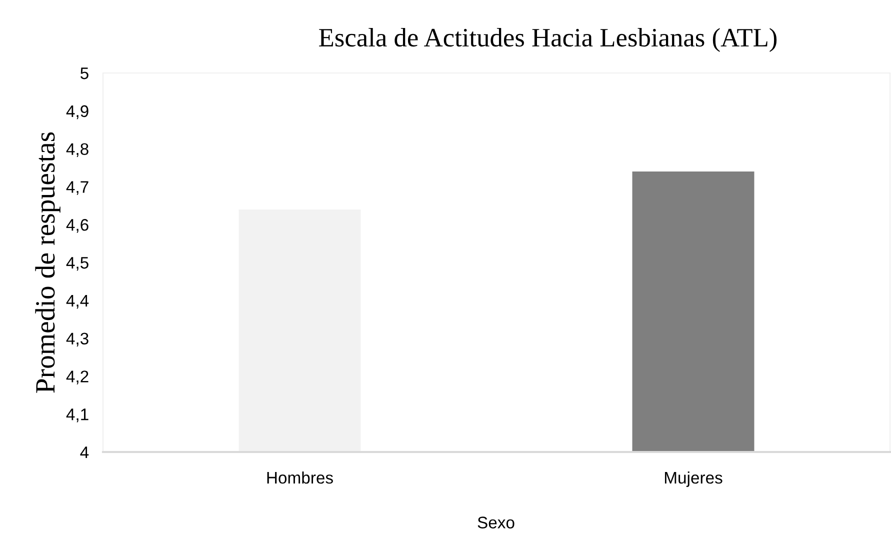 The image size is (891, 542). What do you see at coordinates (693, 479) in the screenshot?
I see `x-tick-label: Mujeres` at bounding box center [693, 479].